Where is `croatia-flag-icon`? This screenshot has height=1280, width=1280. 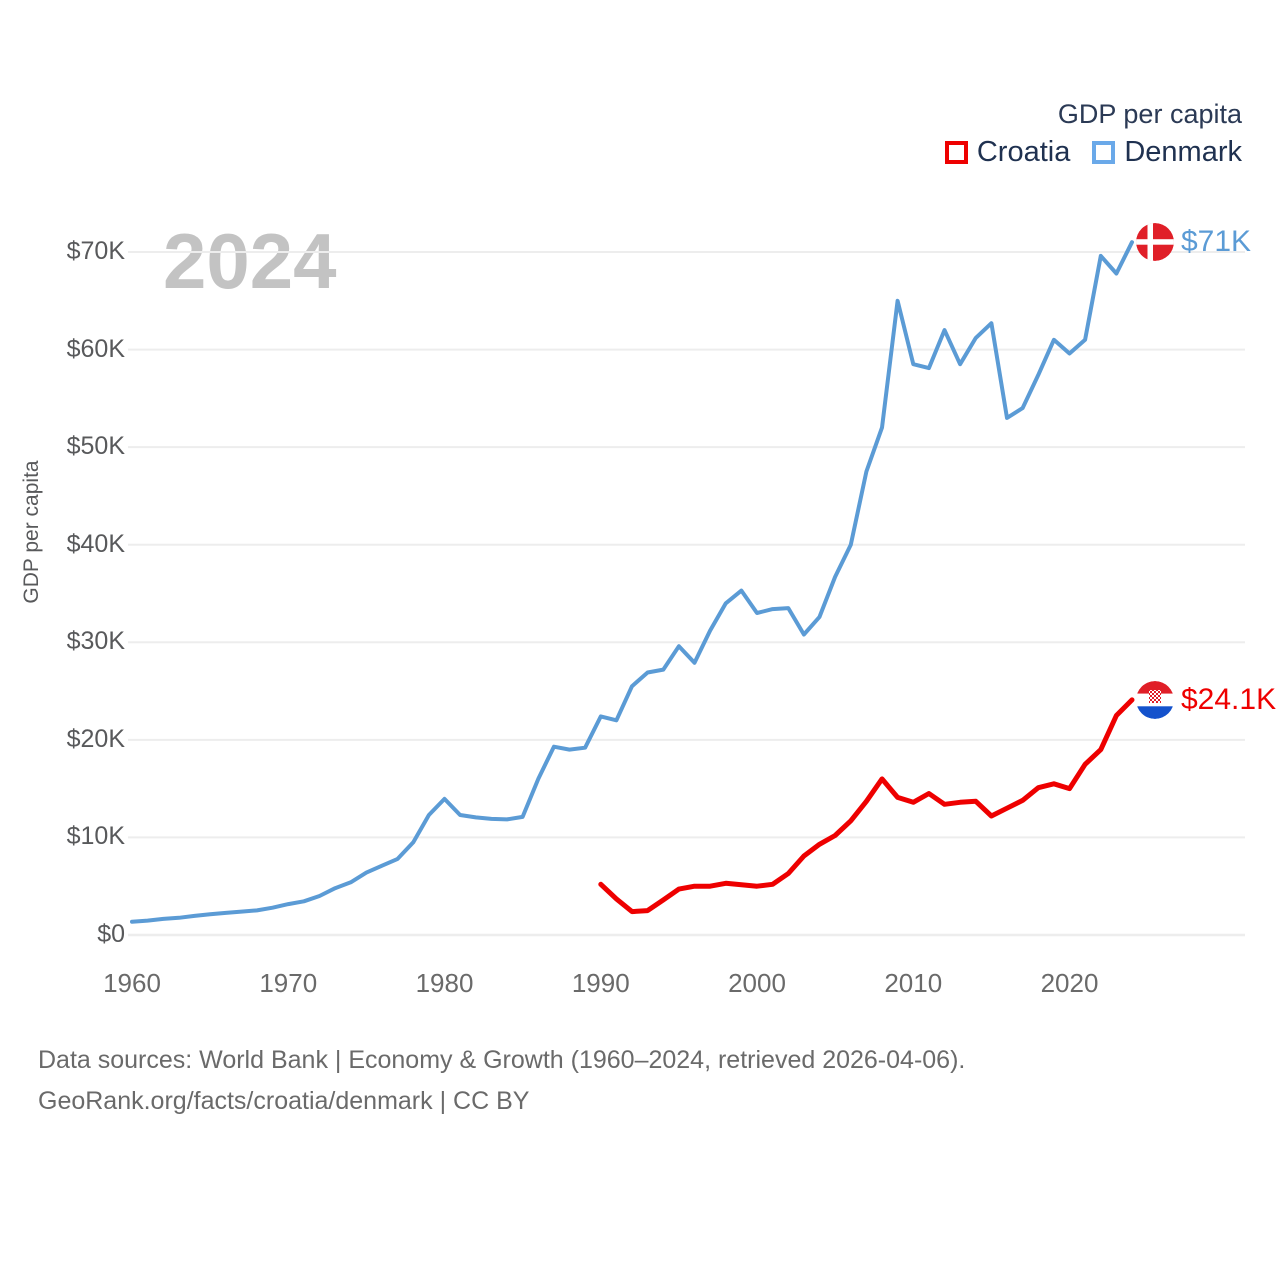 croatia-flag-icon is located at coordinates (1155, 699).